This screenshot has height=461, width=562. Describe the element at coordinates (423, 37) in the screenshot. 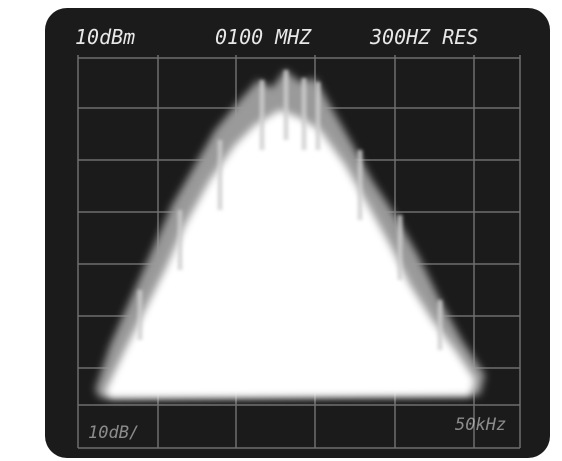

I see `resolution-bandwidth: 300HZ RES` at that location.